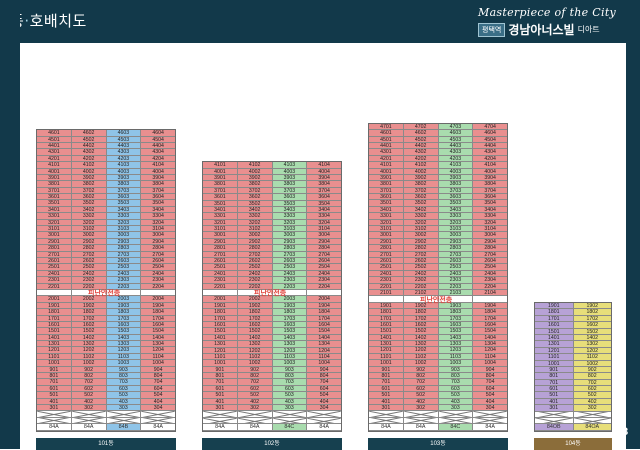 The width and height of the screenshot is (640, 450). I want to click on unit-type-row: 84OB 84OA, so click(573, 427).